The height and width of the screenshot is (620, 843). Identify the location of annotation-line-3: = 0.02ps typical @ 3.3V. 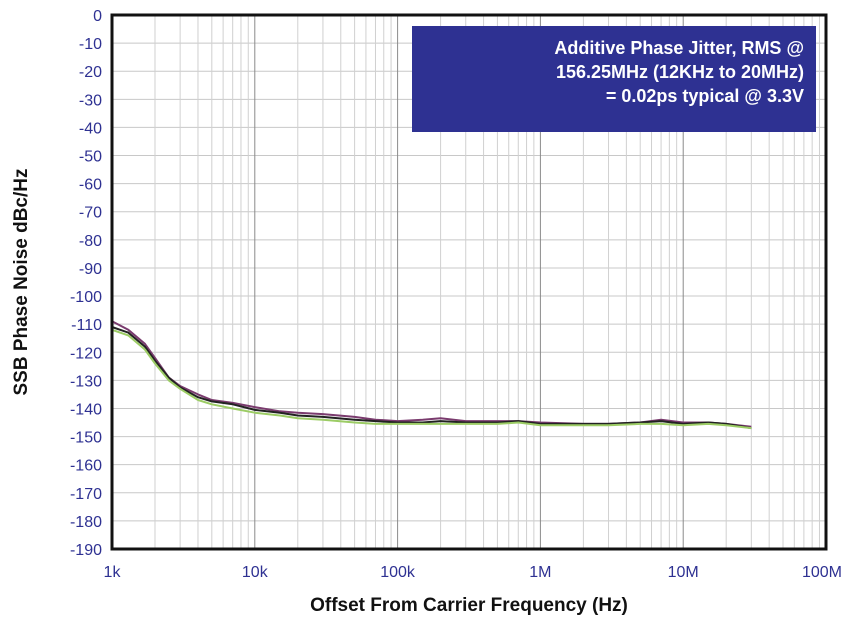
(704, 96).